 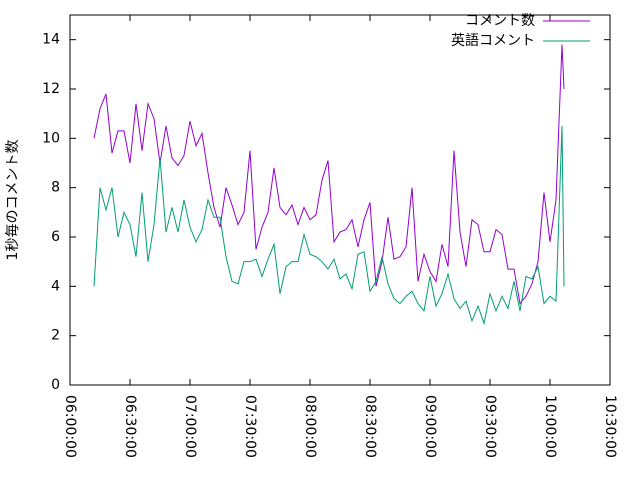 I want to click on y-tick-label: 6, so click(x=55, y=237).